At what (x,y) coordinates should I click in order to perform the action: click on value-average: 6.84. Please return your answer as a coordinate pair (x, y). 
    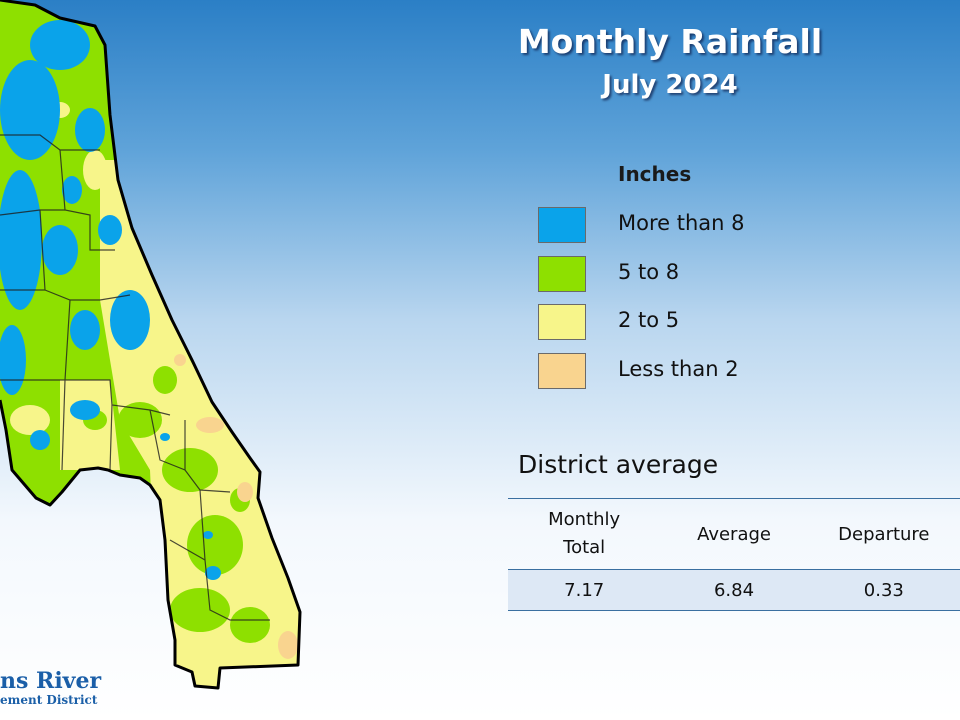
    Looking at the image, I should click on (734, 590).